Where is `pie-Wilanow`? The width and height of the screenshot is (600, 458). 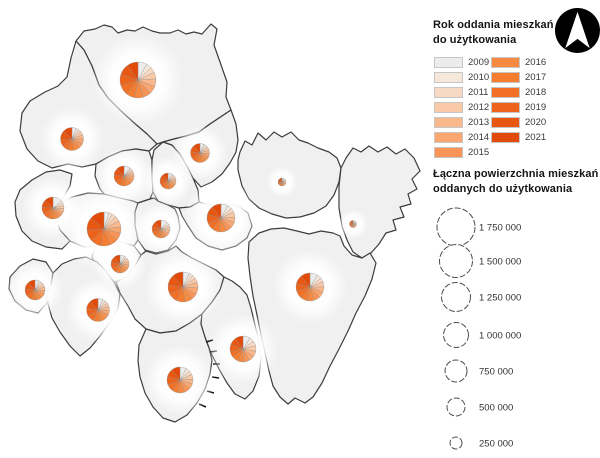 pie-Wilanow is located at coordinates (243, 349).